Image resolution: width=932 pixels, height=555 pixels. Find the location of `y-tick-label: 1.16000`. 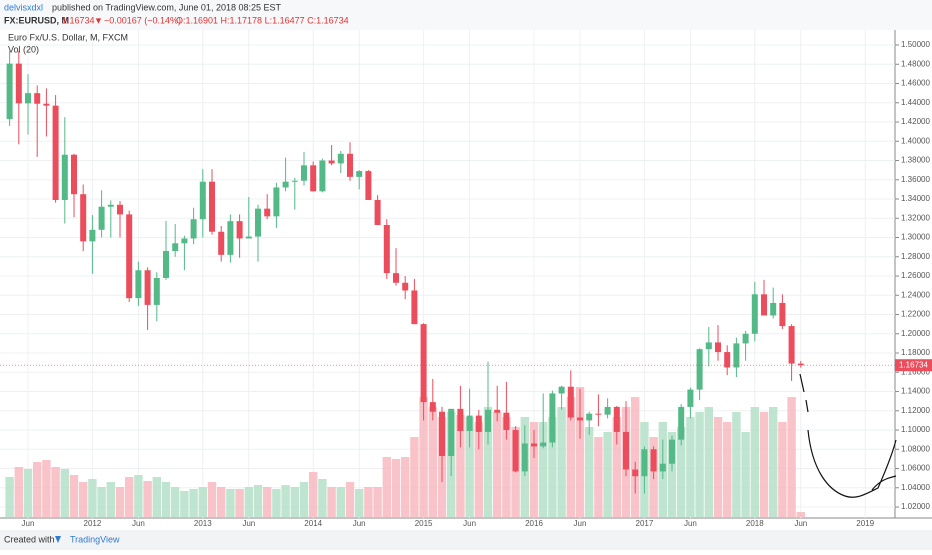

y-tick-label: 1.16000 is located at coordinates (915, 371).